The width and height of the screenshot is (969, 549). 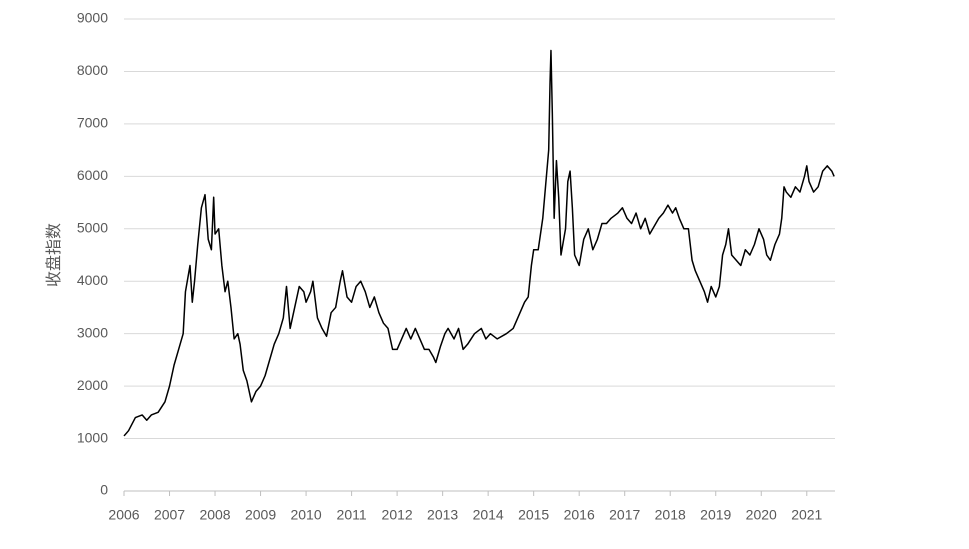 What do you see at coordinates (123, 515) in the screenshot?
I see `x-tick-label: 2006` at bounding box center [123, 515].